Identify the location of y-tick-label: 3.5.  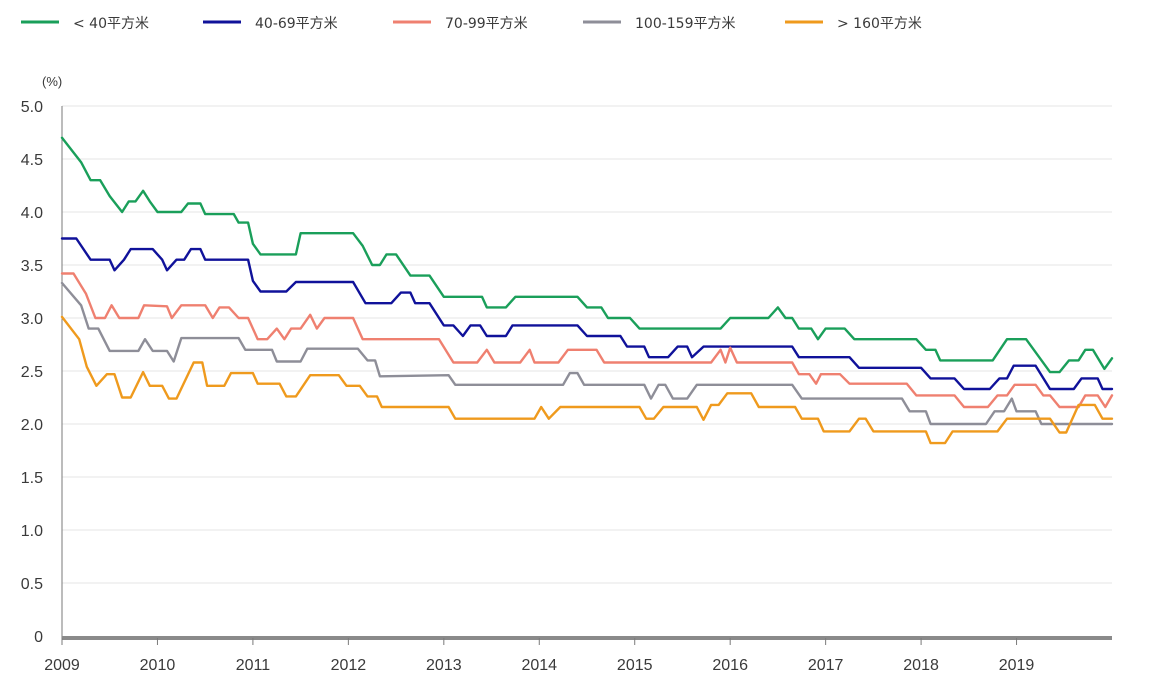
(32, 266).